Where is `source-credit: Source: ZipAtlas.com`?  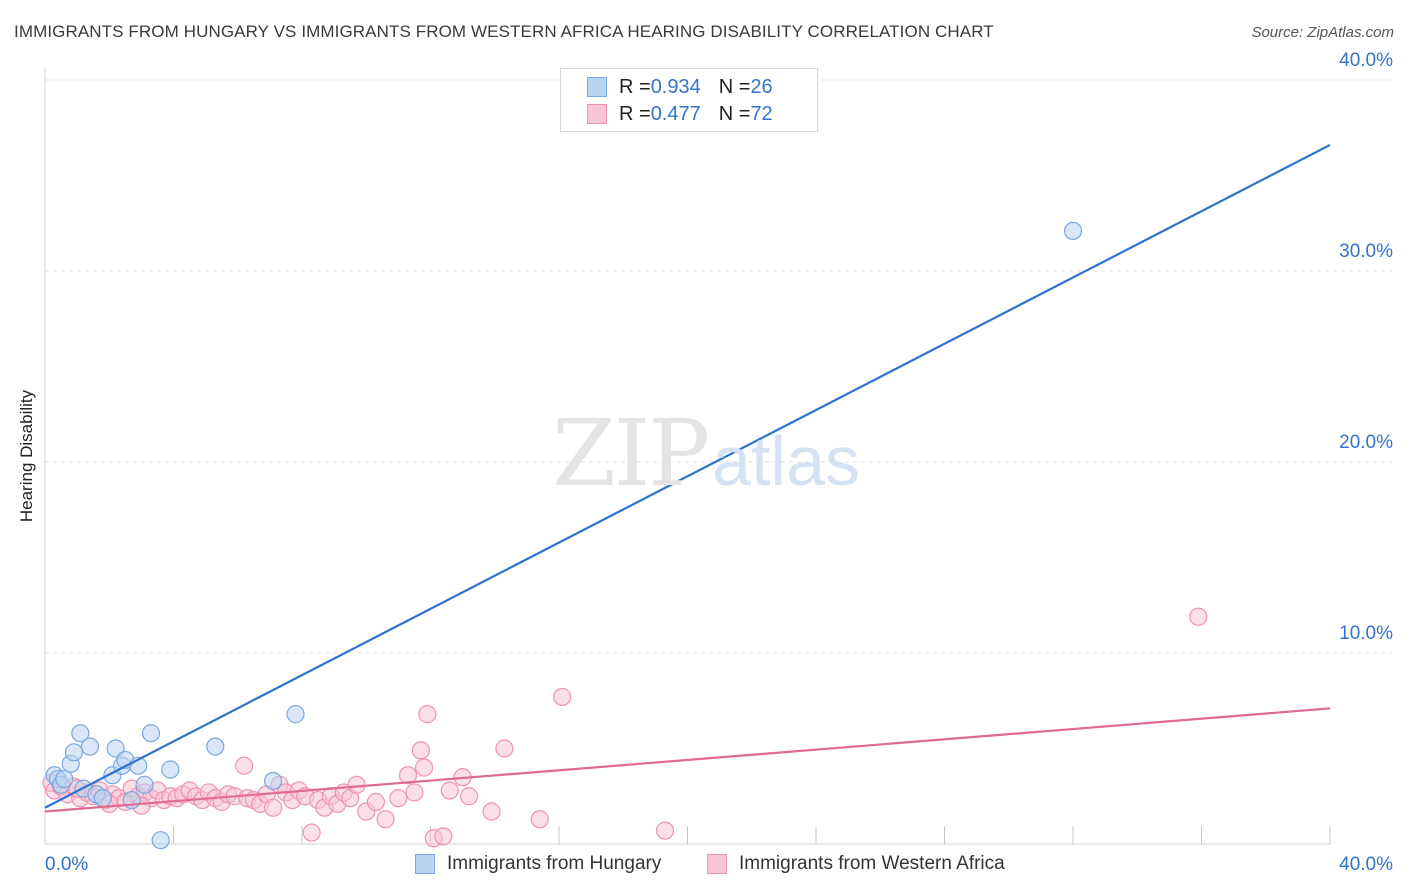
source-credit: Source: ZipAtlas.com is located at coordinates (1322, 32).